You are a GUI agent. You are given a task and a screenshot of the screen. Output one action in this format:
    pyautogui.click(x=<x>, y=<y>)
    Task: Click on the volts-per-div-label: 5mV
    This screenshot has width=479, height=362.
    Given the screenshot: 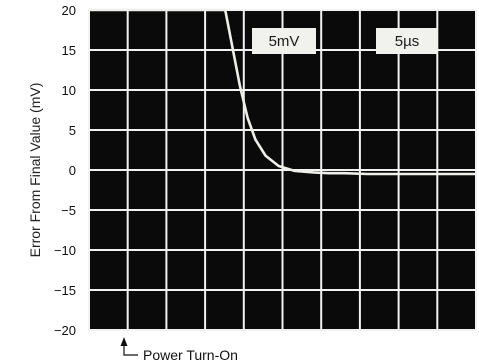 What is the action you would take?
    pyautogui.click(x=284, y=41)
    